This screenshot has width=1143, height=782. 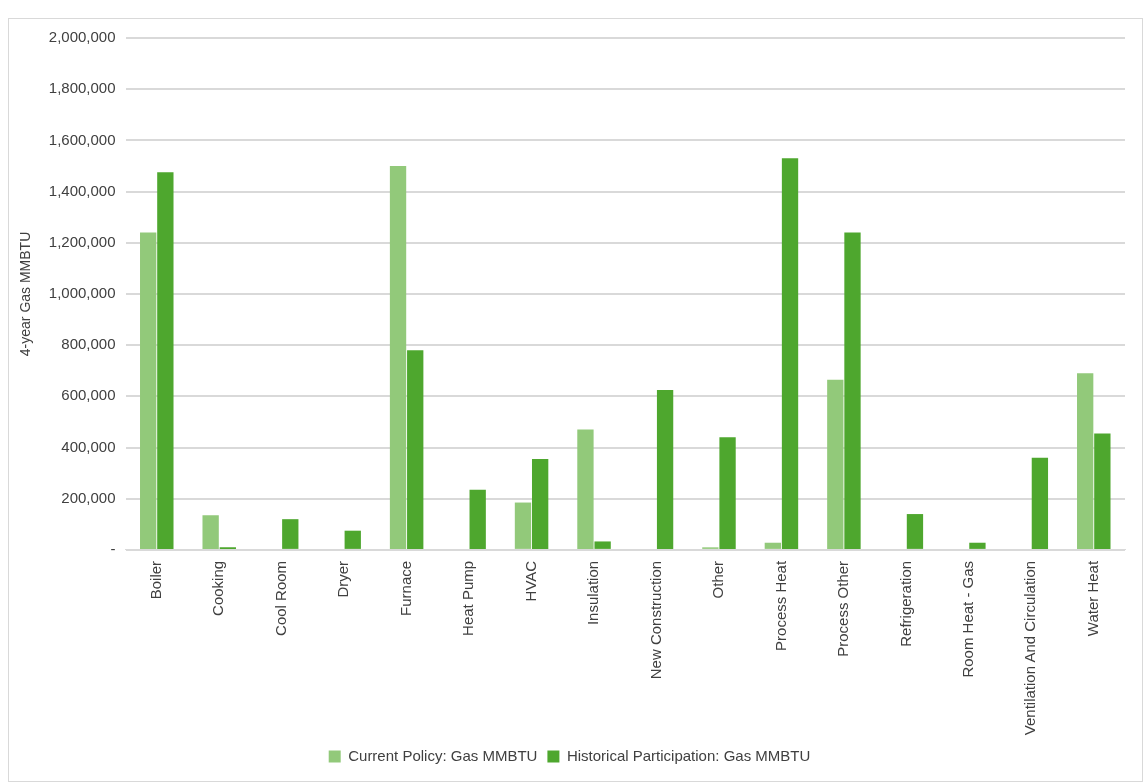 I want to click on x-tick-label: Other, so click(x=718, y=579).